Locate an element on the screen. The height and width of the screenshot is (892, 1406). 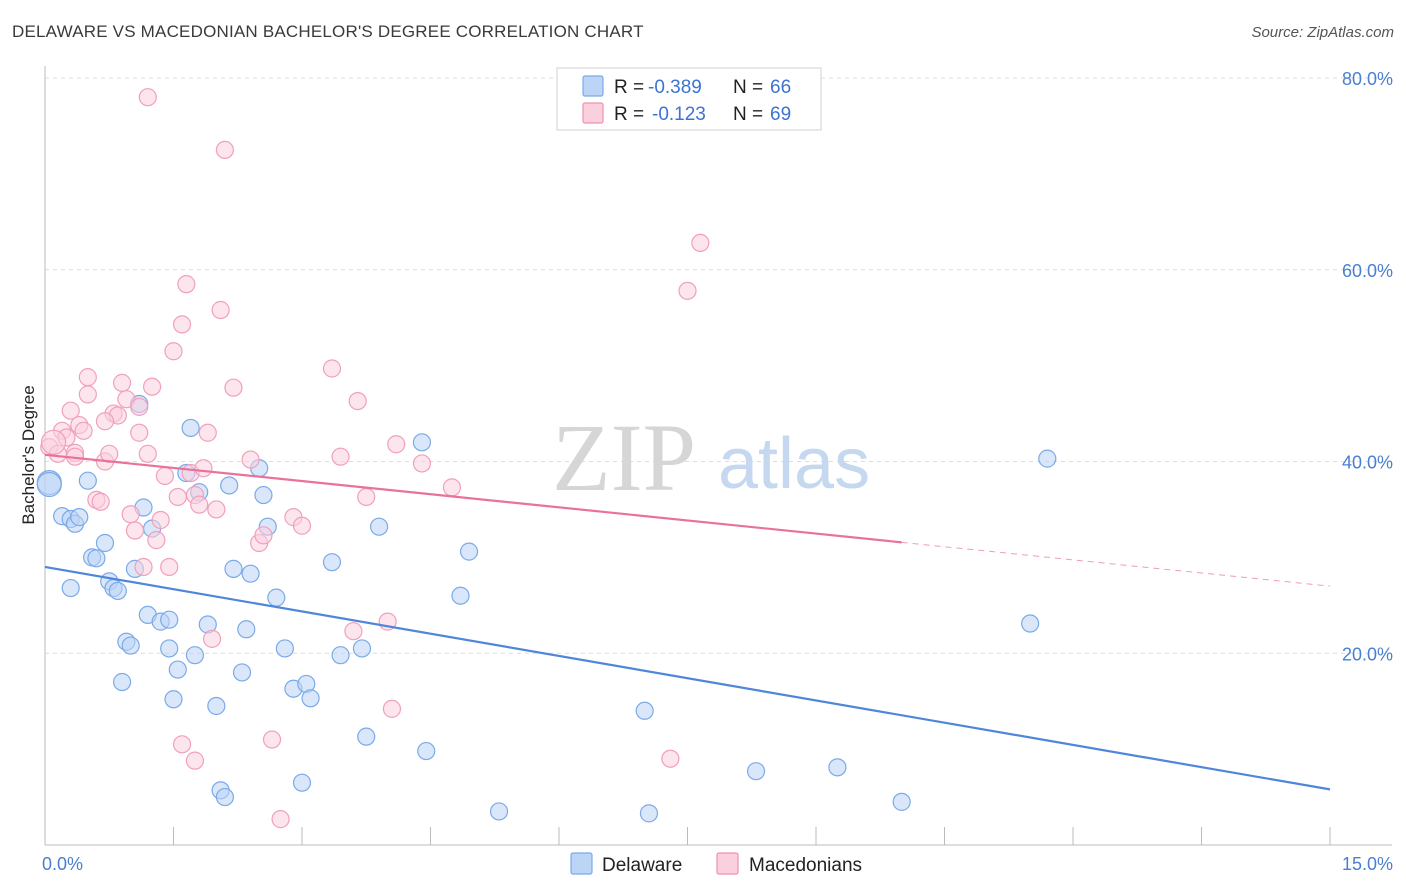
legend-n-label: N = is located at coordinates (748, 87).